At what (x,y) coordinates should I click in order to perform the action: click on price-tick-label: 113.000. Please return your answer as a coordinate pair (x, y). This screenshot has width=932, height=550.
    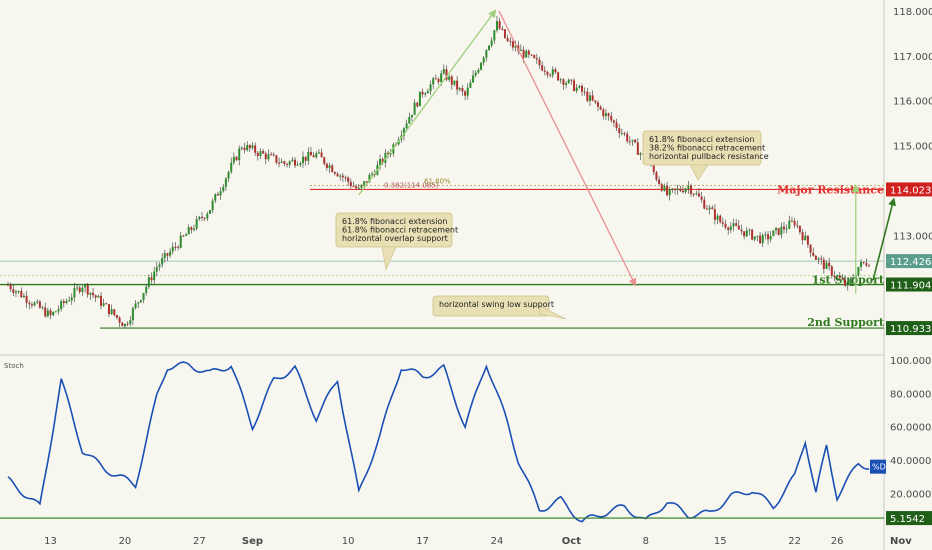
    Looking at the image, I should click on (912, 236).